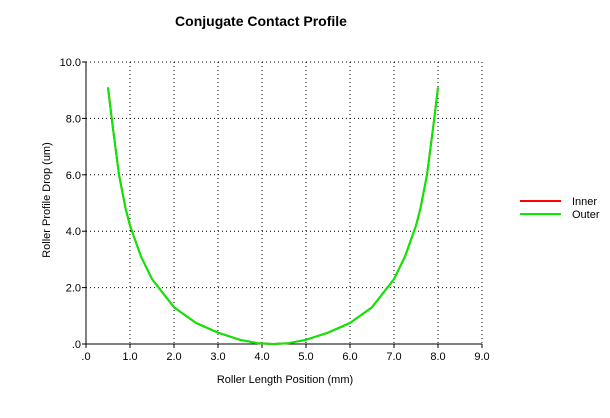 The image size is (610, 418). What do you see at coordinates (217, 357) in the screenshot?
I see `x-tick-label: 3.0` at bounding box center [217, 357].